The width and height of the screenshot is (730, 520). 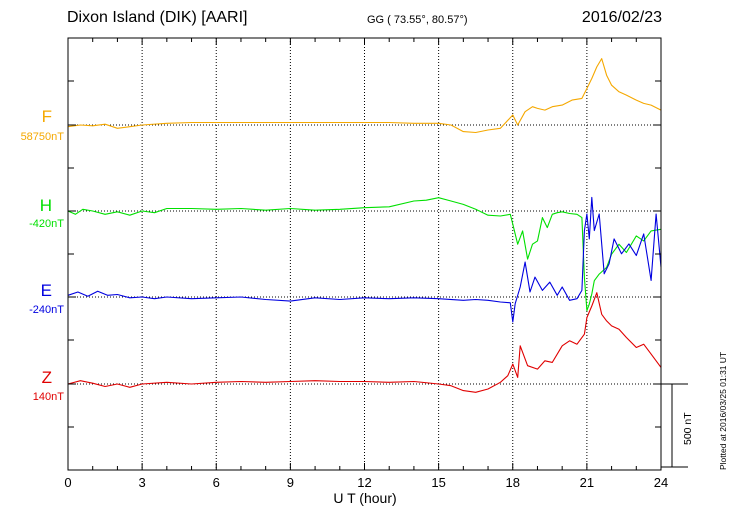 What do you see at coordinates (46, 310) in the screenshot?
I see `channel-e-baseline: -240nT` at bounding box center [46, 310].